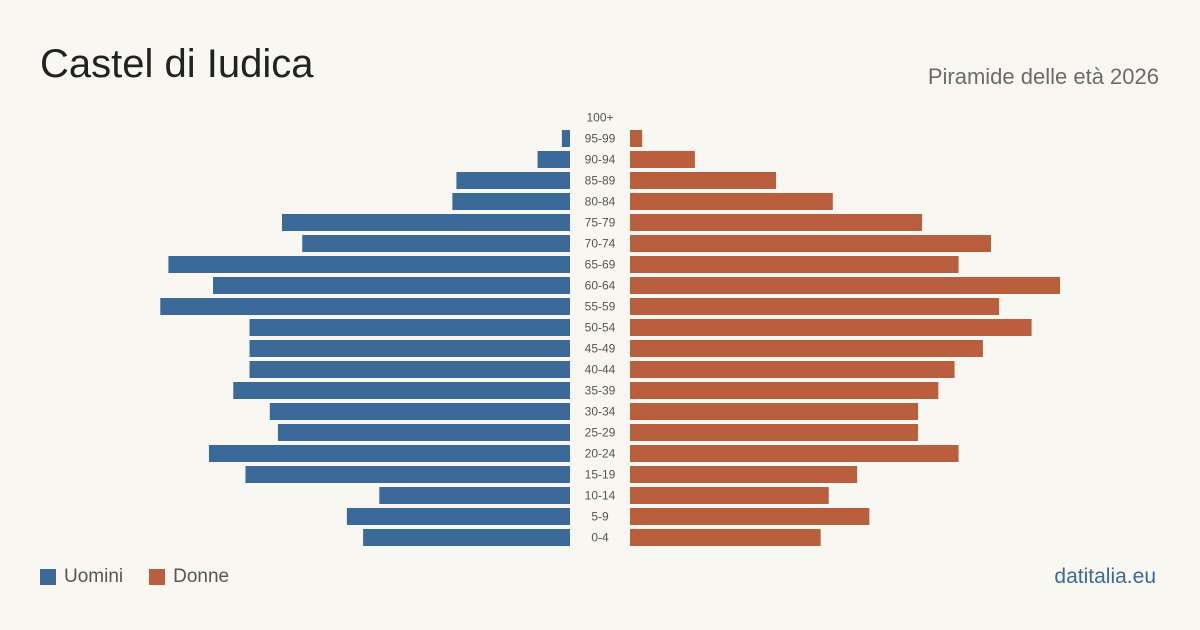 This screenshot has width=1200, height=630. I want to click on legend-label-male: Uomini, so click(94, 576).